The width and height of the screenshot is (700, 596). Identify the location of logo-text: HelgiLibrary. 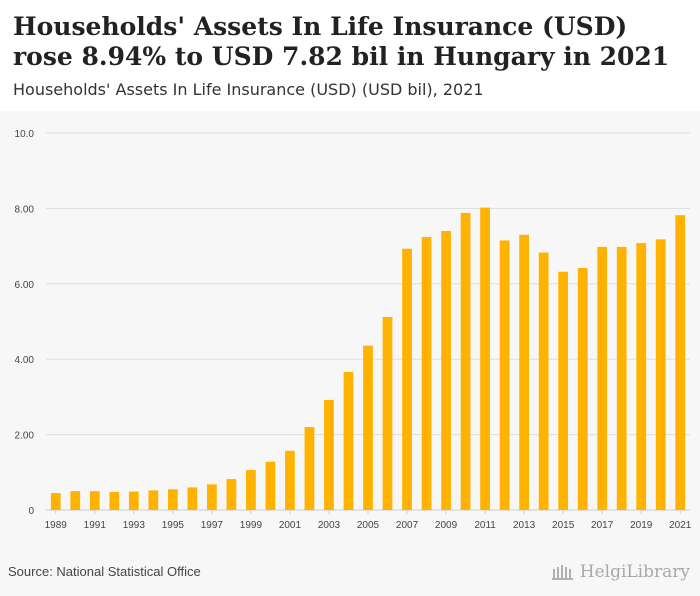
(634, 572).